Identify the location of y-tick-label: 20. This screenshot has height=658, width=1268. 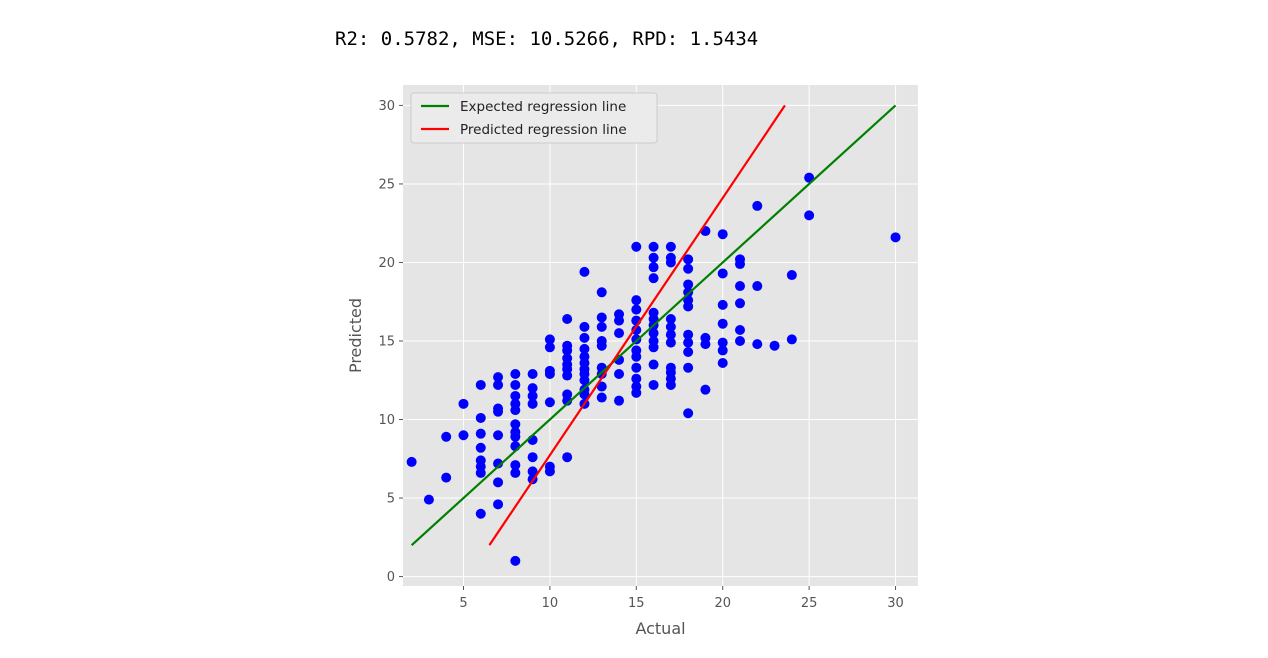
(386, 263).